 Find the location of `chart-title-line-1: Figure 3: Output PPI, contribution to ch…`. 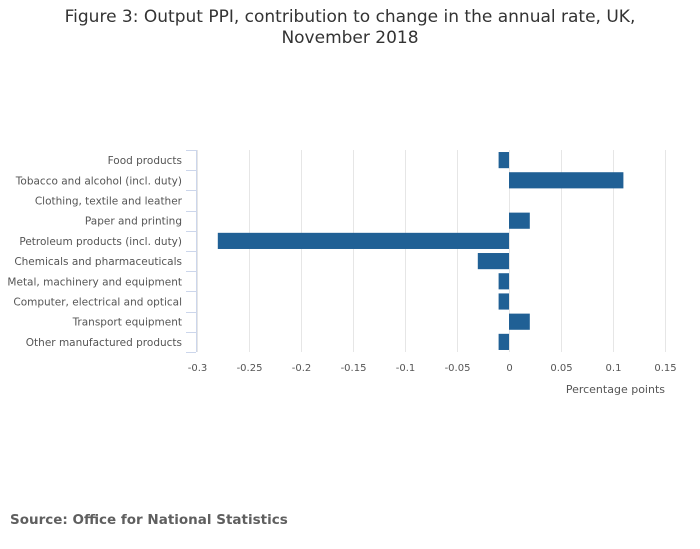

chart-title-line-1: Figure 3: Output PPI, contribution to ch… is located at coordinates (350, 17).